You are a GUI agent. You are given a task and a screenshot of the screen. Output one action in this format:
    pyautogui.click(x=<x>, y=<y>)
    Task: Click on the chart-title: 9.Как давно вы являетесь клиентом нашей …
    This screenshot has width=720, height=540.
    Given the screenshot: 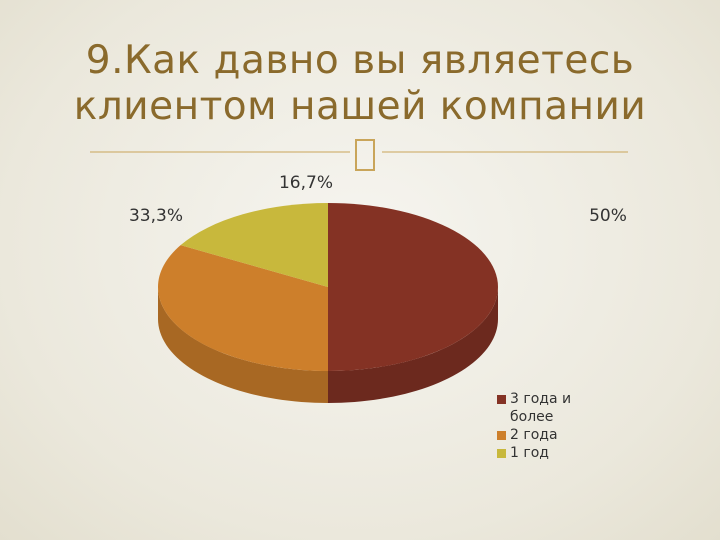 What is the action you would take?
    pyautogui.click(x=360, y=83)
    